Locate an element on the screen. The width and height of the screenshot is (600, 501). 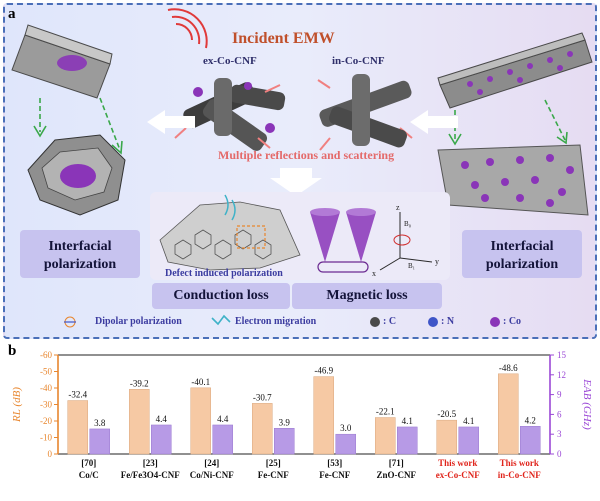
ex-co-cnf-fibers-icon is located at coordinates (234, 114).